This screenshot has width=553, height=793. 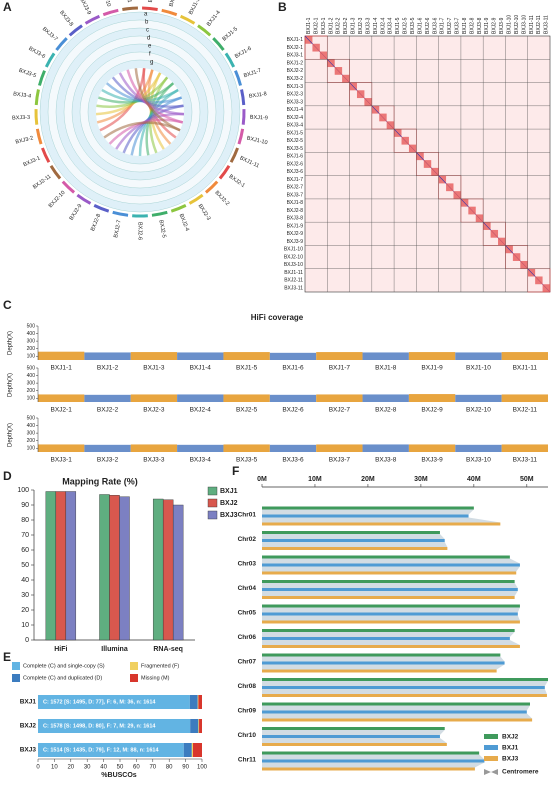 What do you see at coordinates (480, 25) in the screenshot?
I see `col-label: BXJ3-8` at bounding box center [480, 25].